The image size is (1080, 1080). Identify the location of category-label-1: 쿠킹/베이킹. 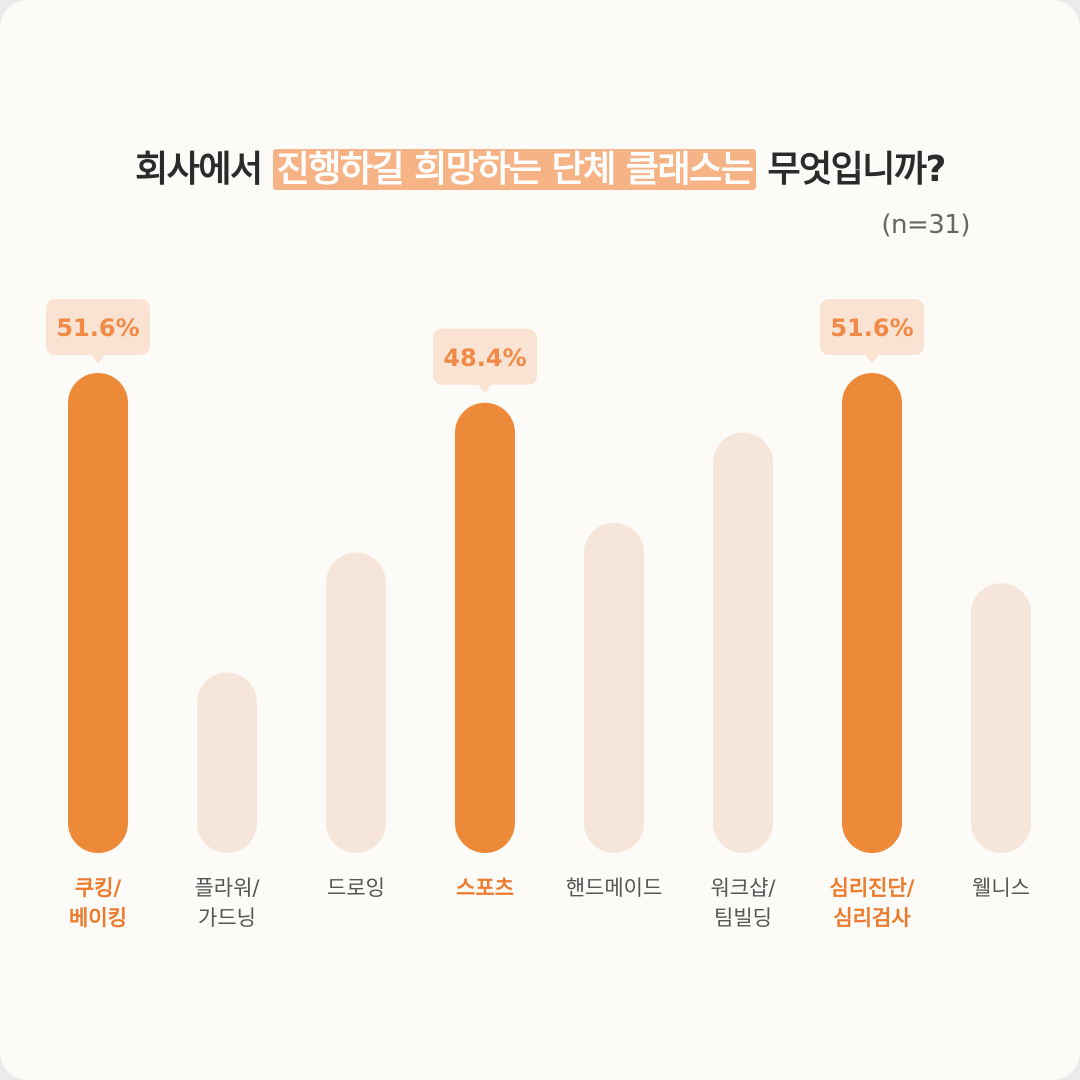
(98, 903).